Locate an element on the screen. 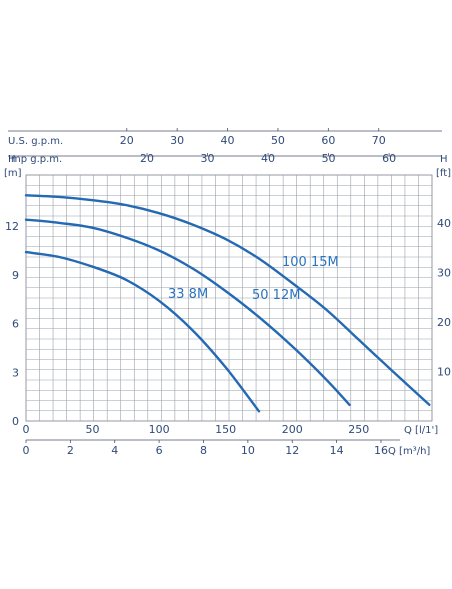 This screenshot has width=452, height=589. top-scale-tick-label: 70 is located at coordinates (379, 140).